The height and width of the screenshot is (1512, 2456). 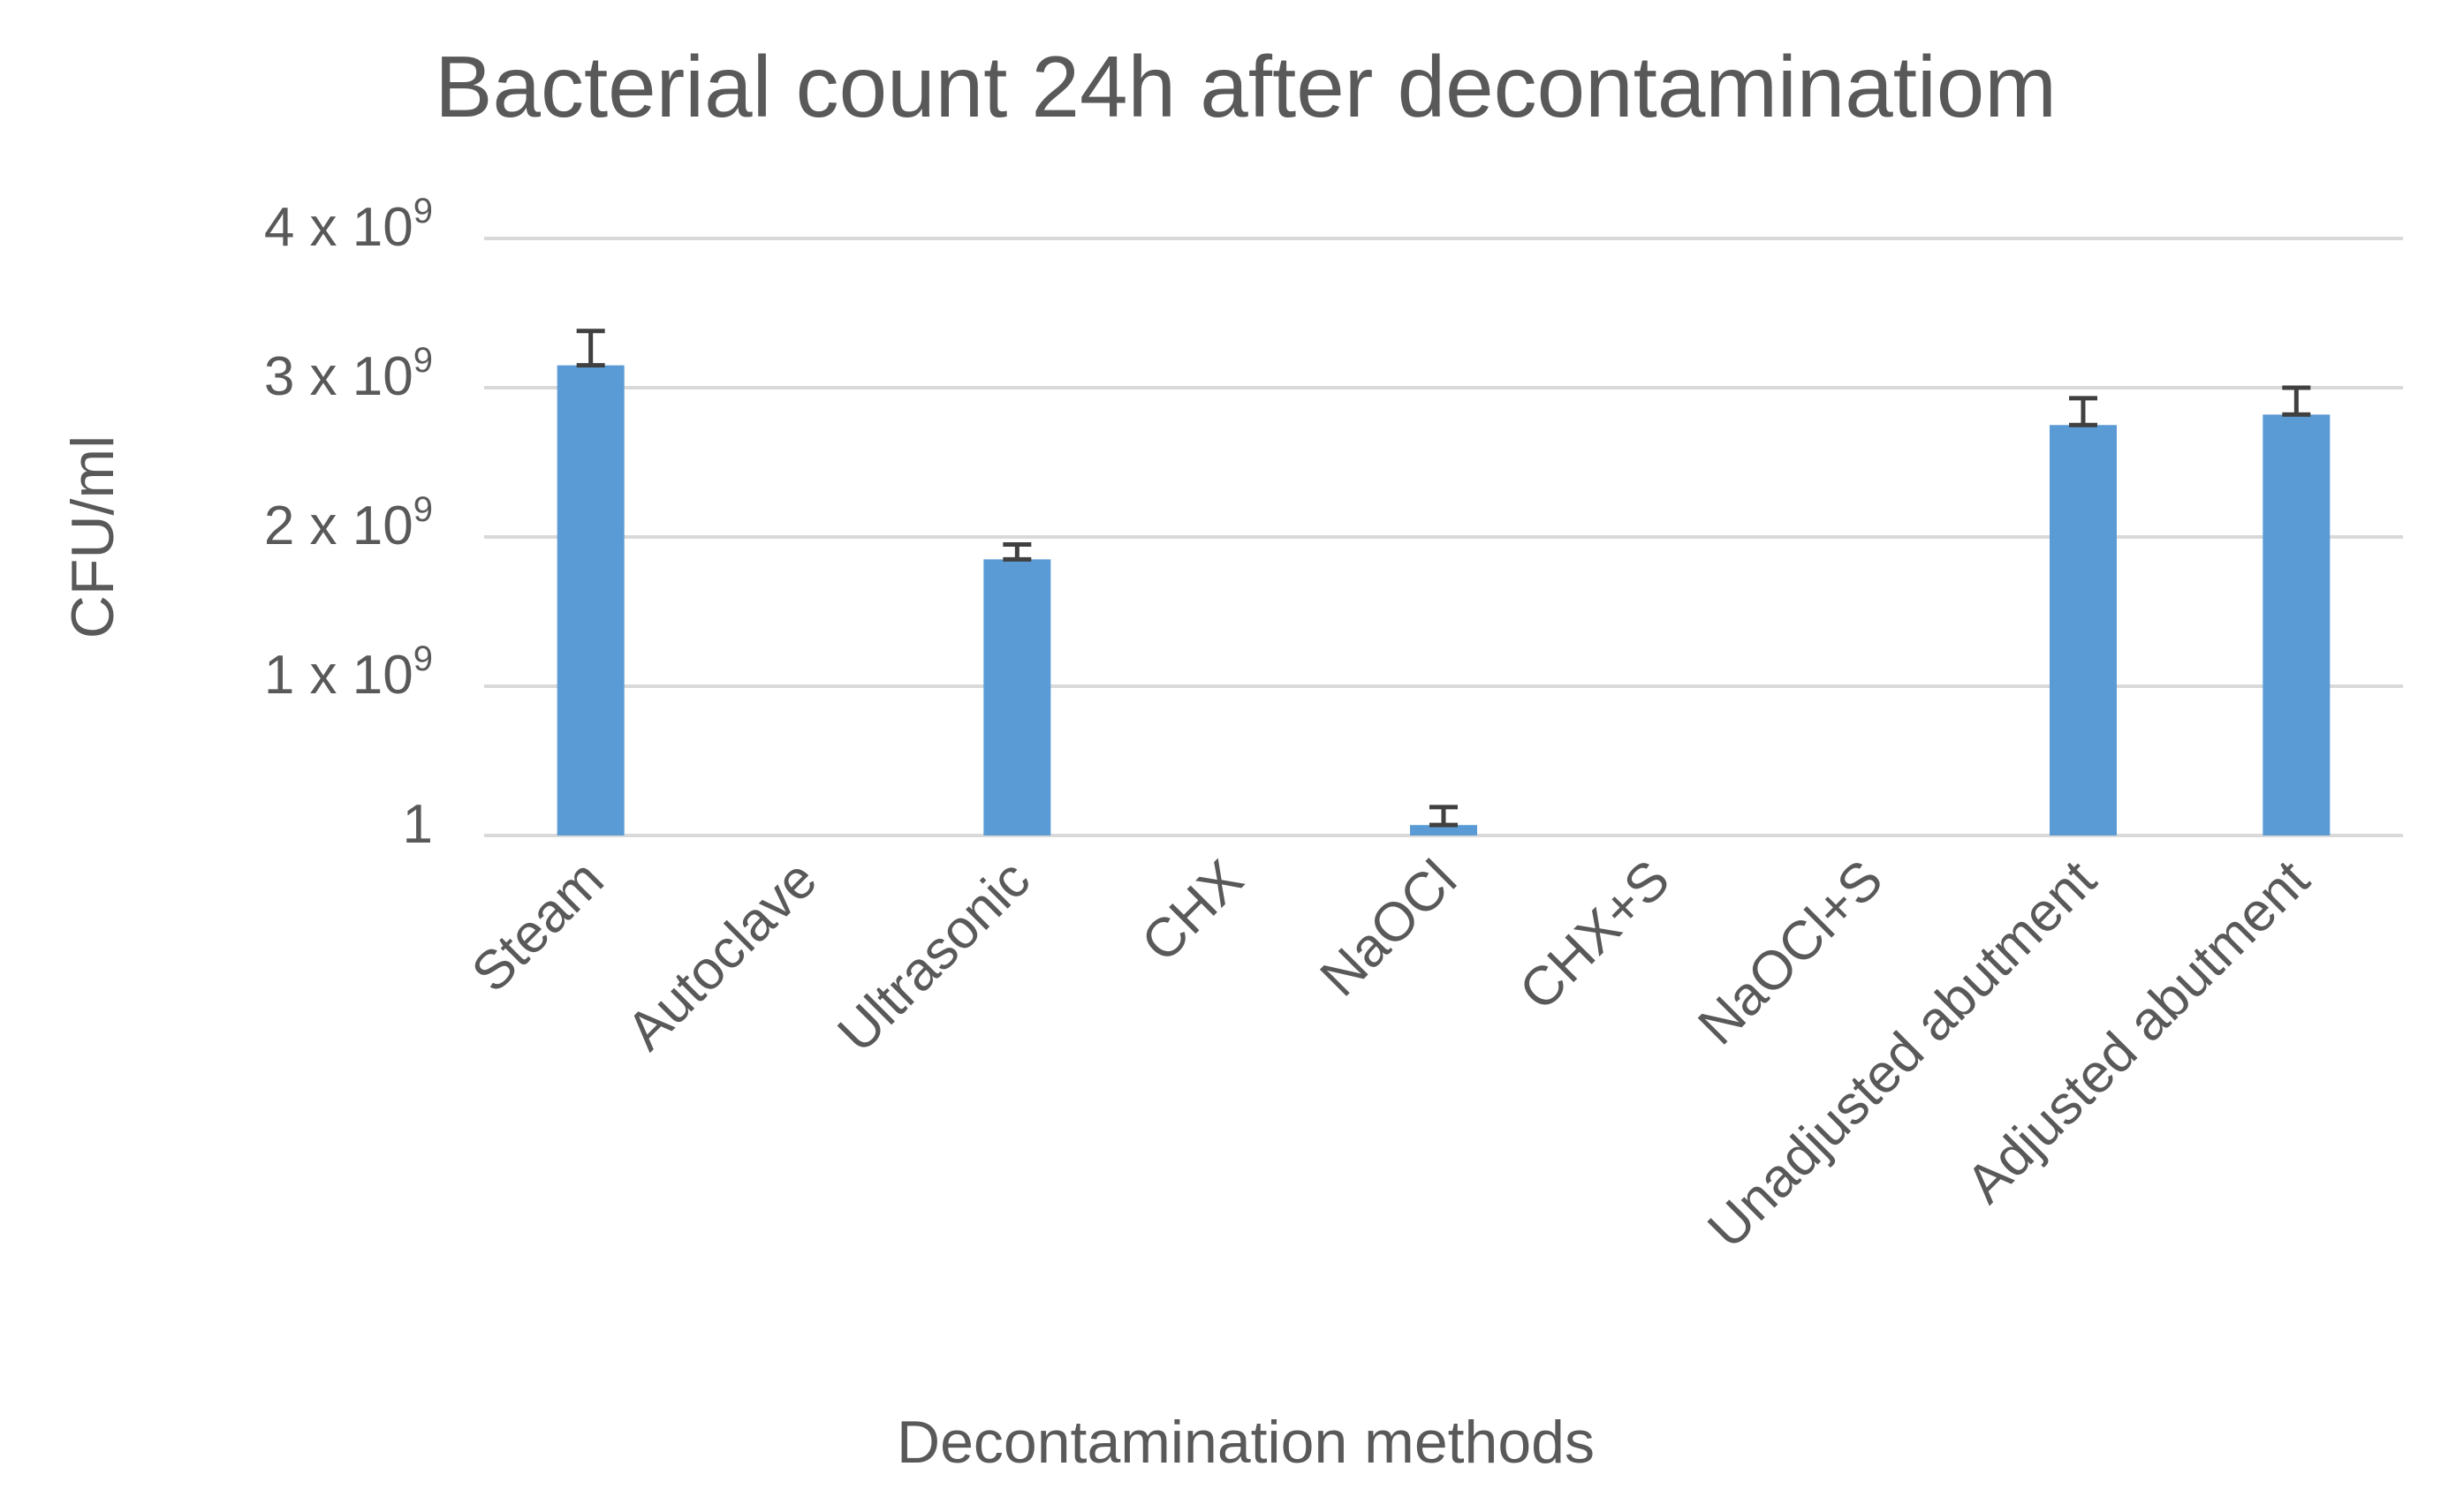 I want to click on y-axis-title: CFU/ml, so click(x=93, y=537).